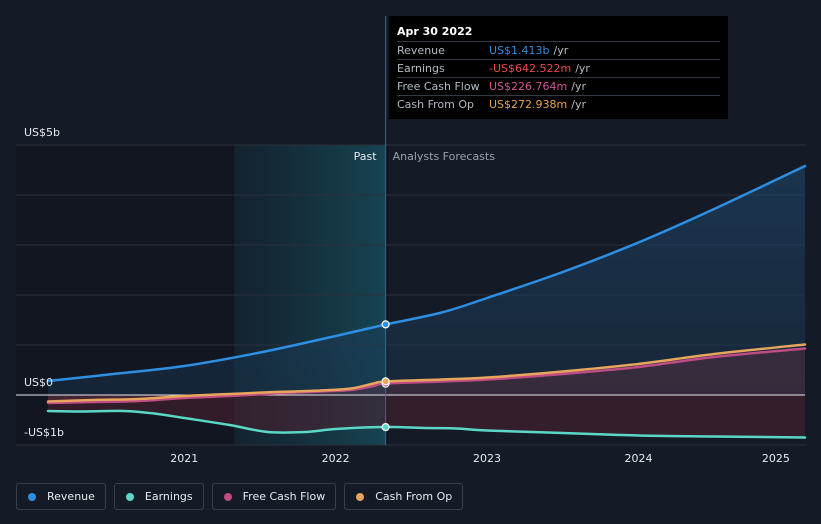 The height and width of the screenshot is (524, 821). Describe the element at coordinates (528, 86) in the screenshot. I see `tooltip-value: US$226.764m` at that location.